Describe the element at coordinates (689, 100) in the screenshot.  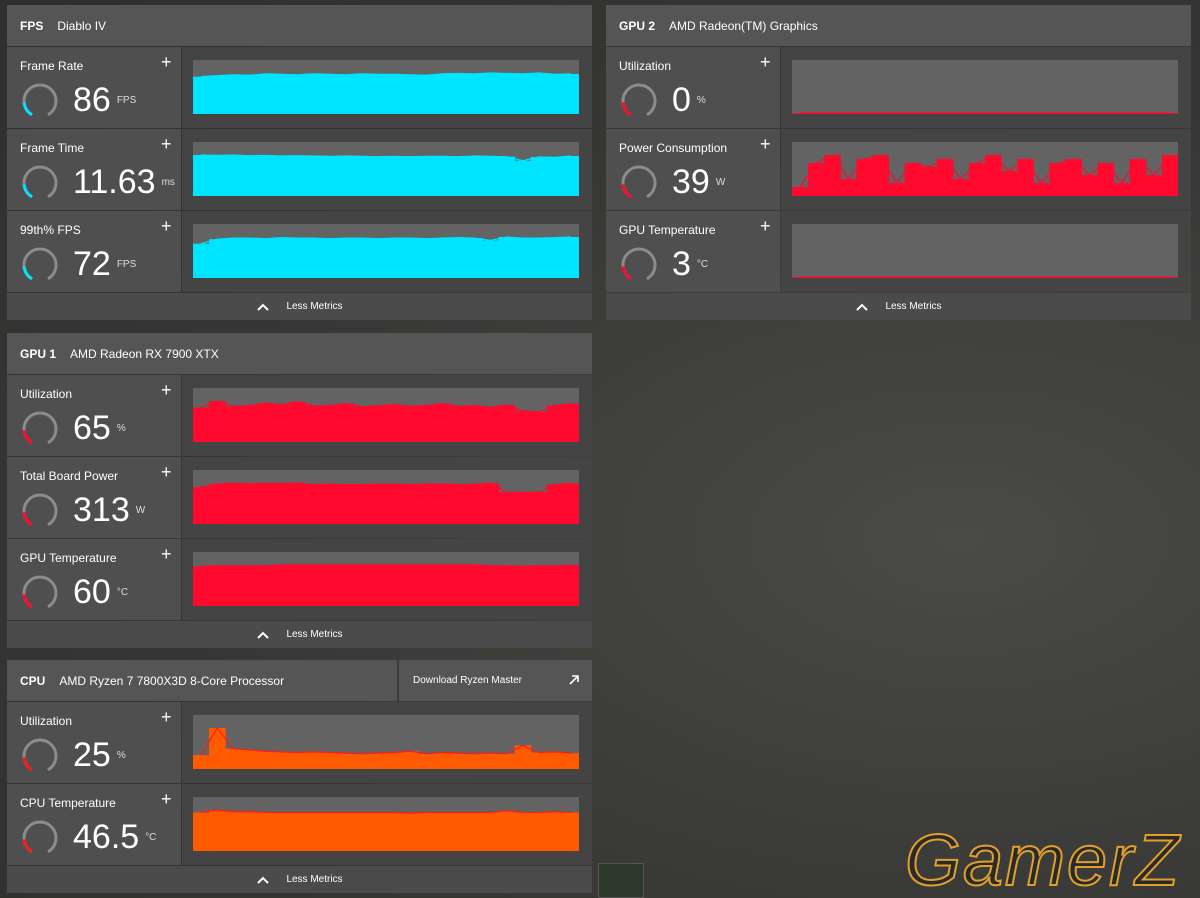
I see `metric-readout: 0%` at that location.